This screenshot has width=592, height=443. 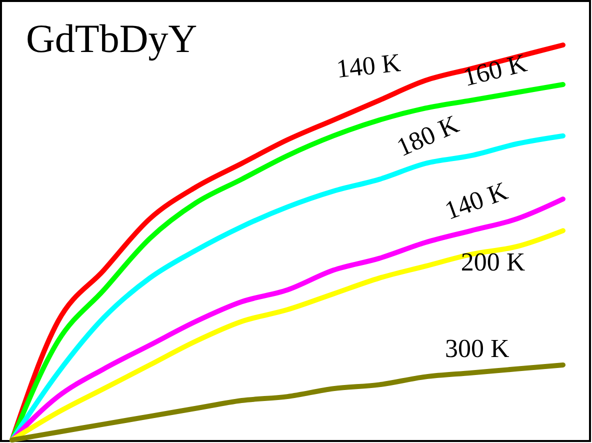 What do you see at coordinates (112, 38) in the screenshot?
I see `chart-title: GdTbDyY` at bounding box center [112, 38].